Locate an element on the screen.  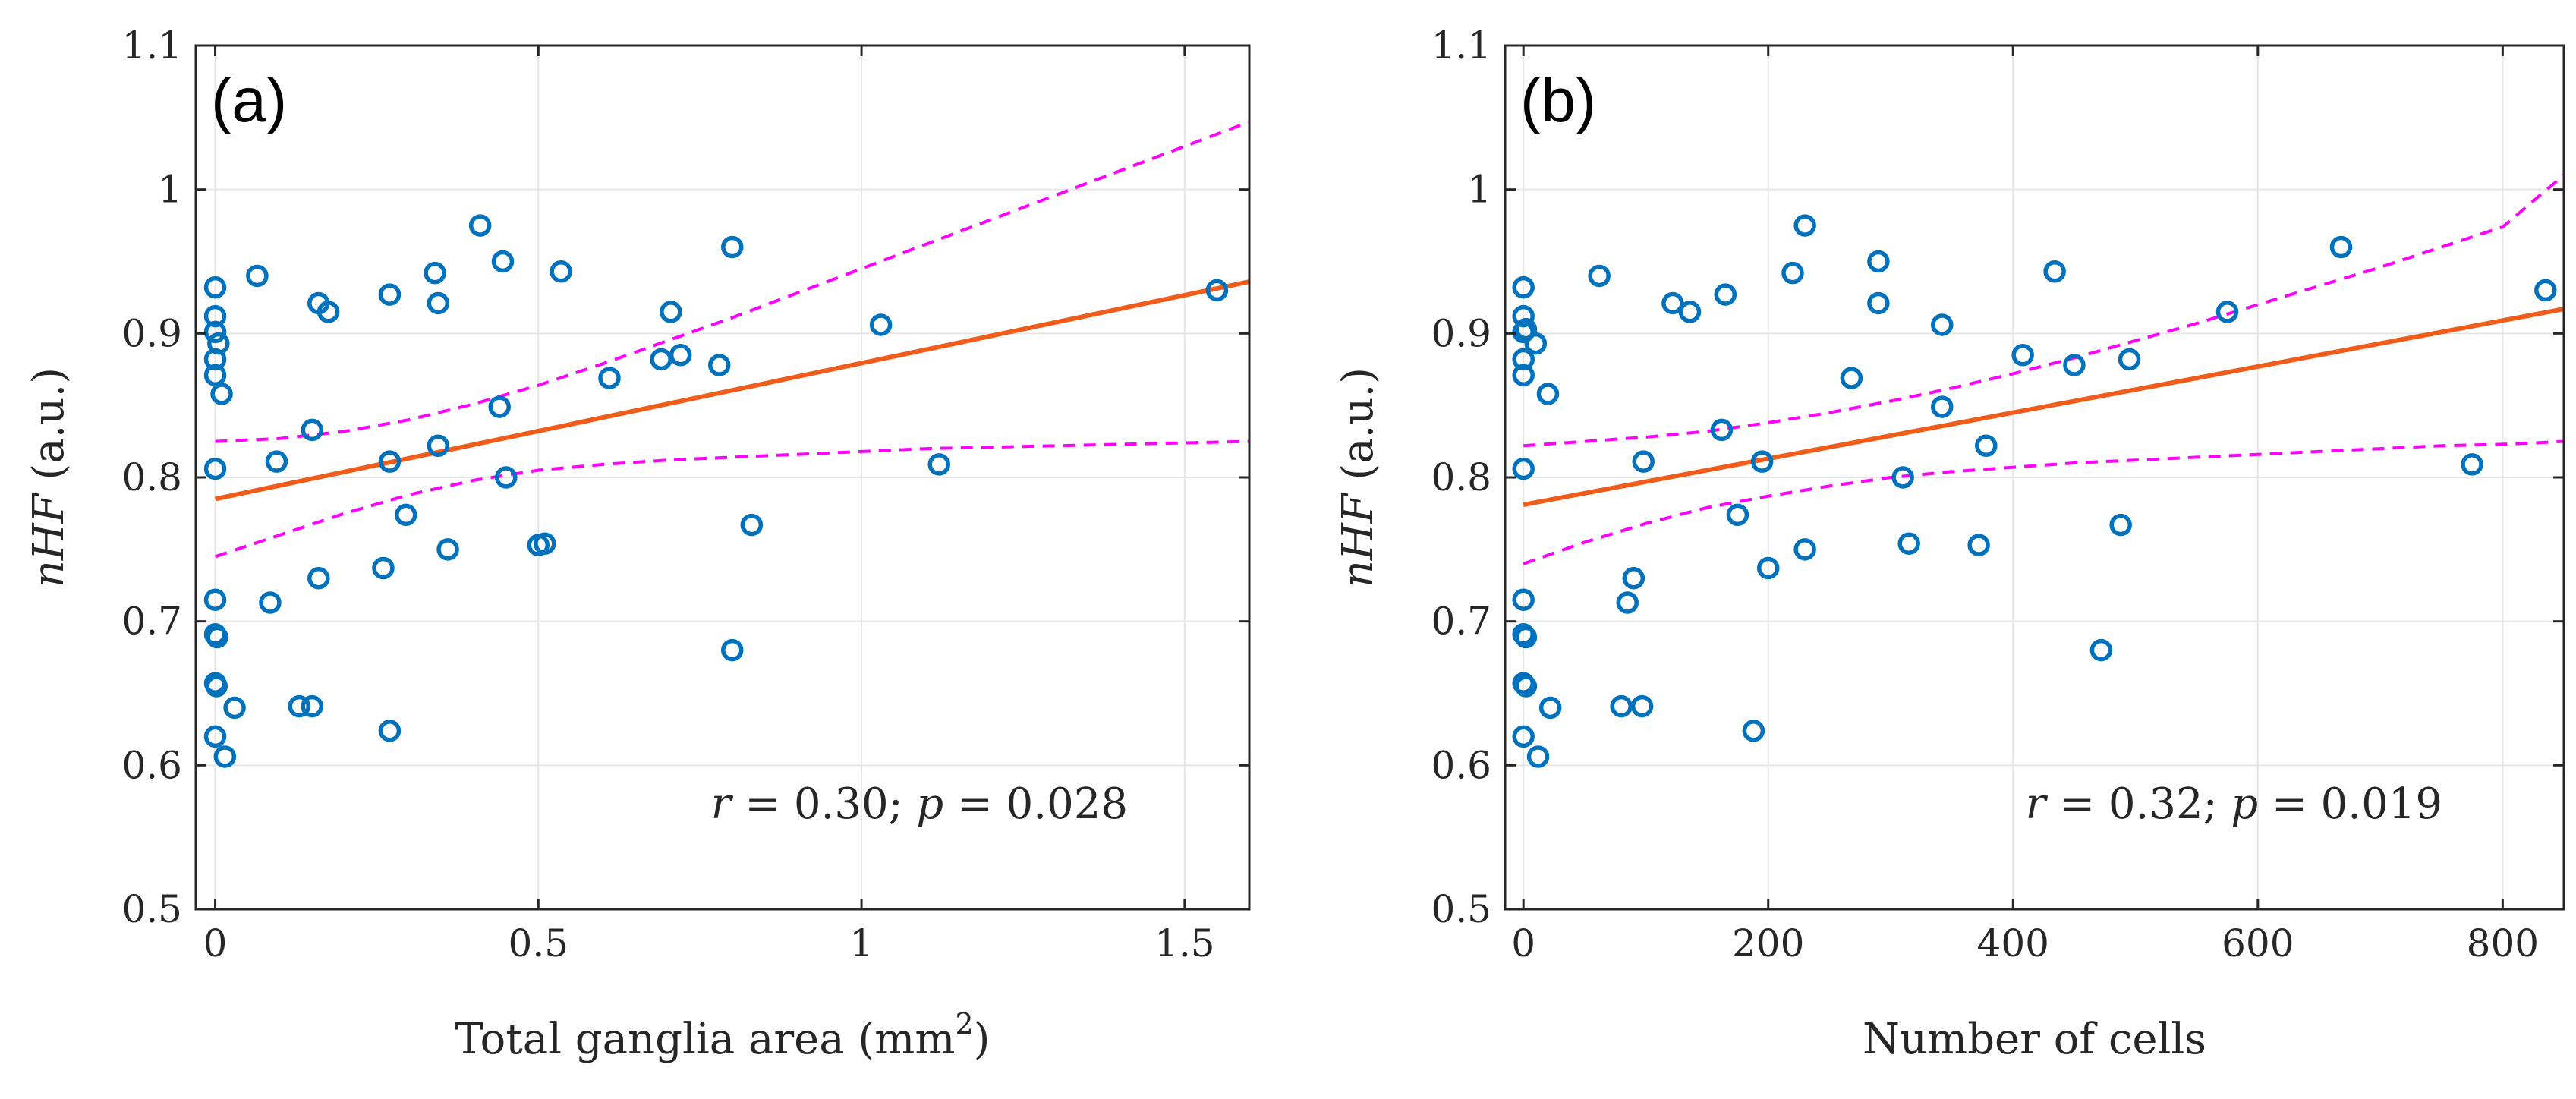
ci-upper-line is located at coordinates (2044, 311).